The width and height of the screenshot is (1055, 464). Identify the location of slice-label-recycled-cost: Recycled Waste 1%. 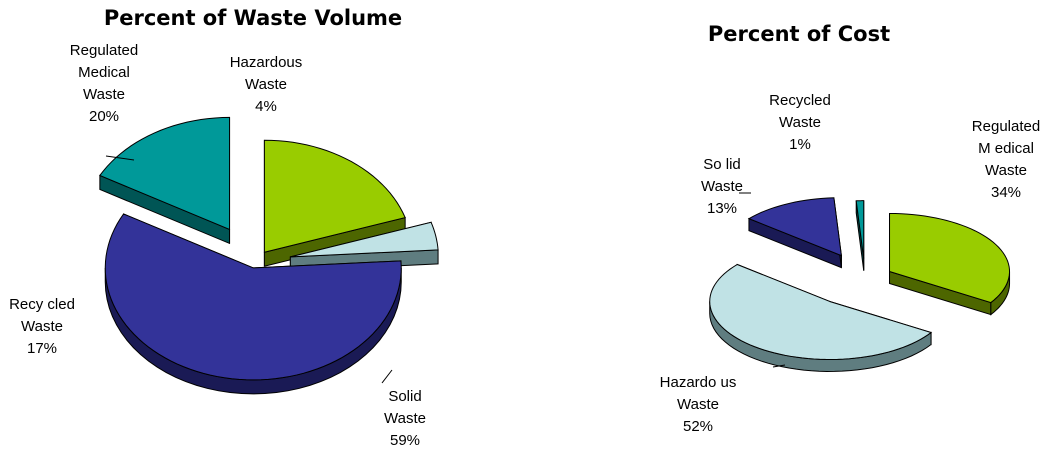
(800, 123).